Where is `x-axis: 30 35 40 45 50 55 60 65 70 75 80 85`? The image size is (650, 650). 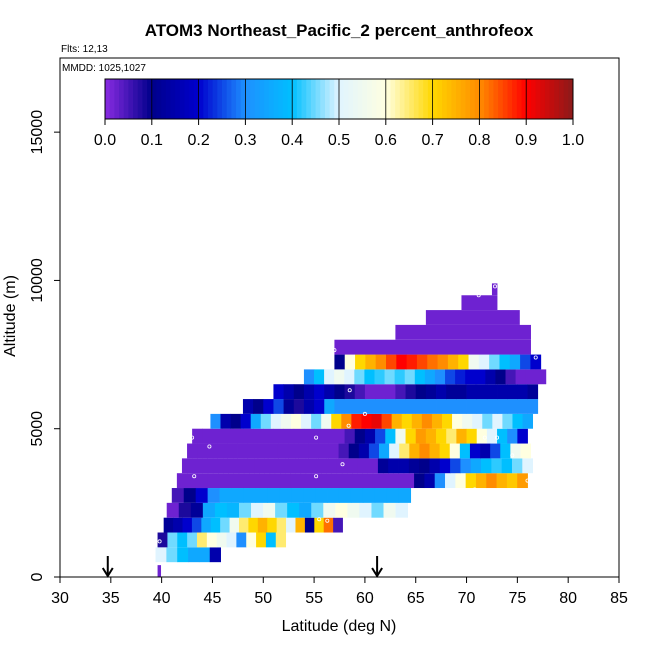 x-axis: 30 35 40 45 50 55 60 65 70 75 80 85 is located at coordinates (339, 592).